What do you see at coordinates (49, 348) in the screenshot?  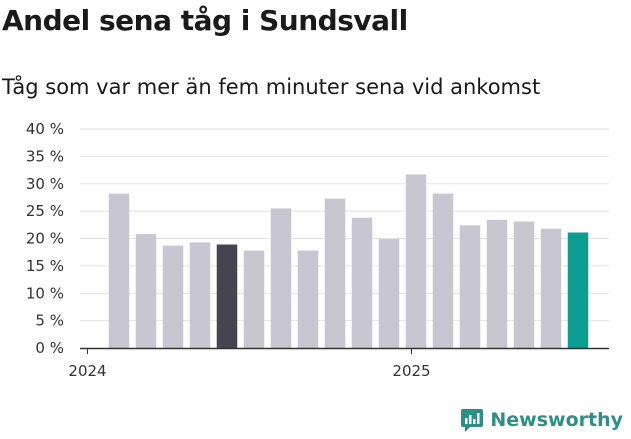 I see `y-tick-label: 0 %` at bounding box center [49, 348].